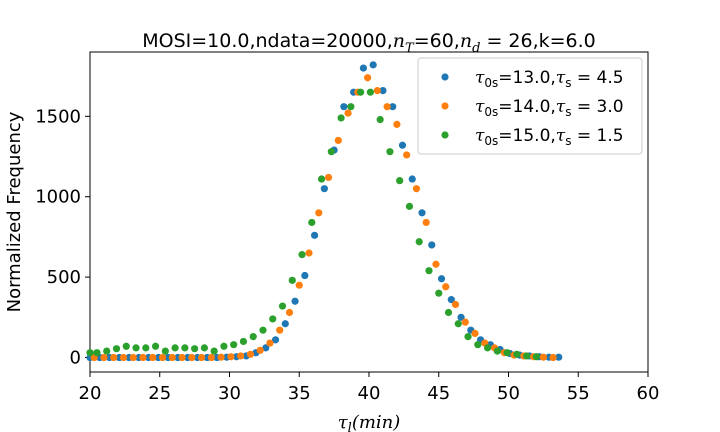  Describe the element at coordinates (648, 393) in the screenshot. I see `x-tick-label: 60` at that location.